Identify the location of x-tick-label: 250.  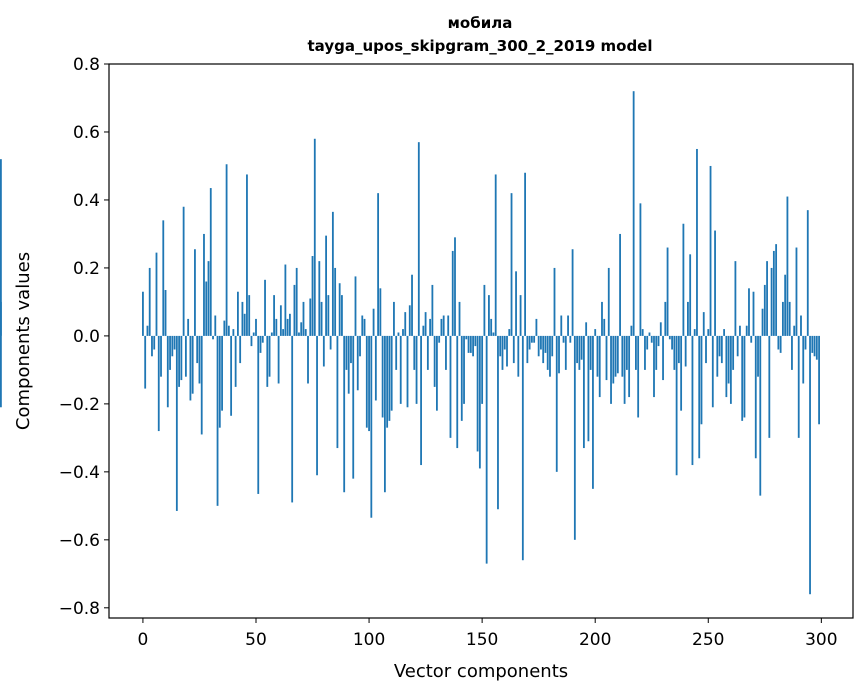
(708, 640).